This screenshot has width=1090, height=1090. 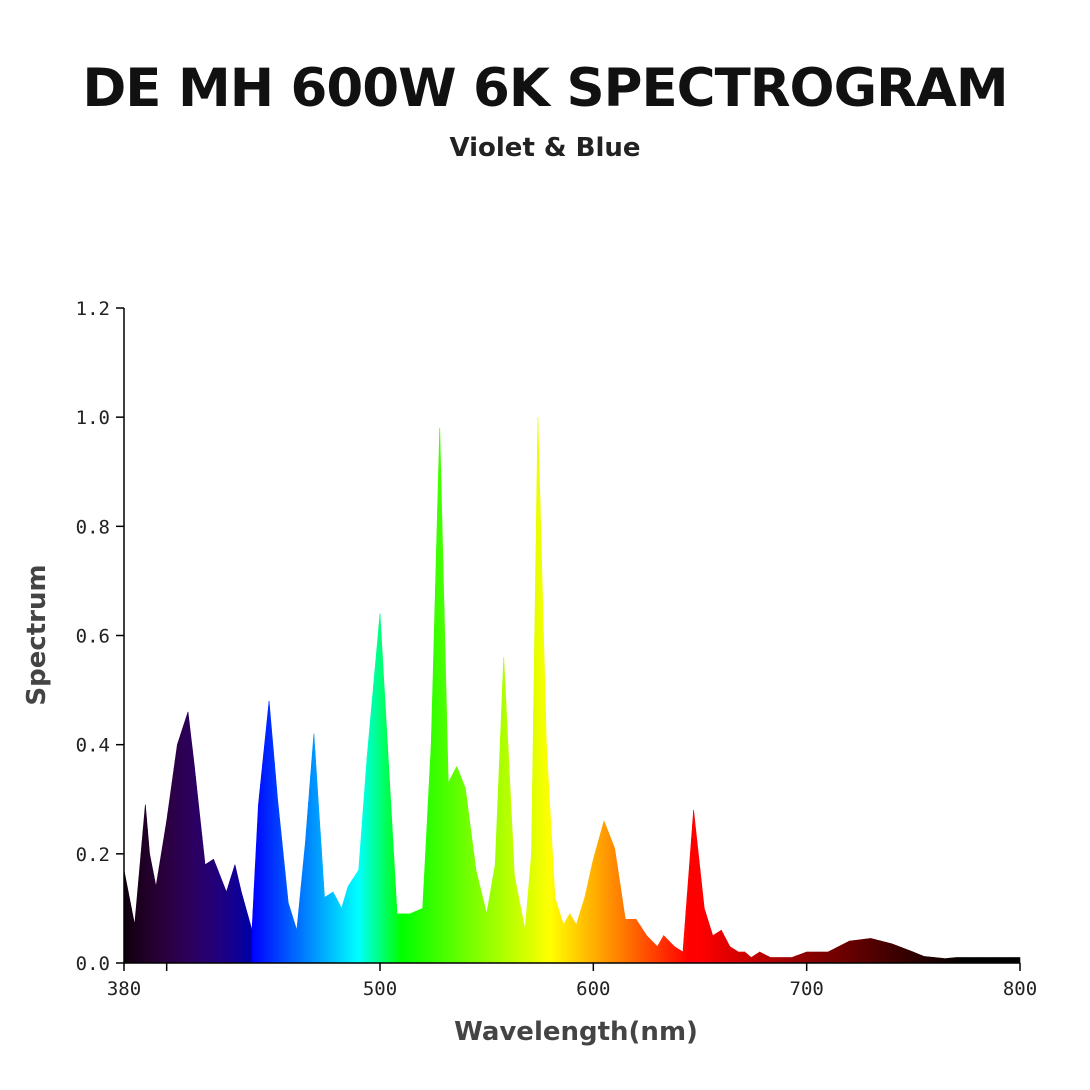 I want to click on y-tick-label: 1.0, so click(x=93, y=418).